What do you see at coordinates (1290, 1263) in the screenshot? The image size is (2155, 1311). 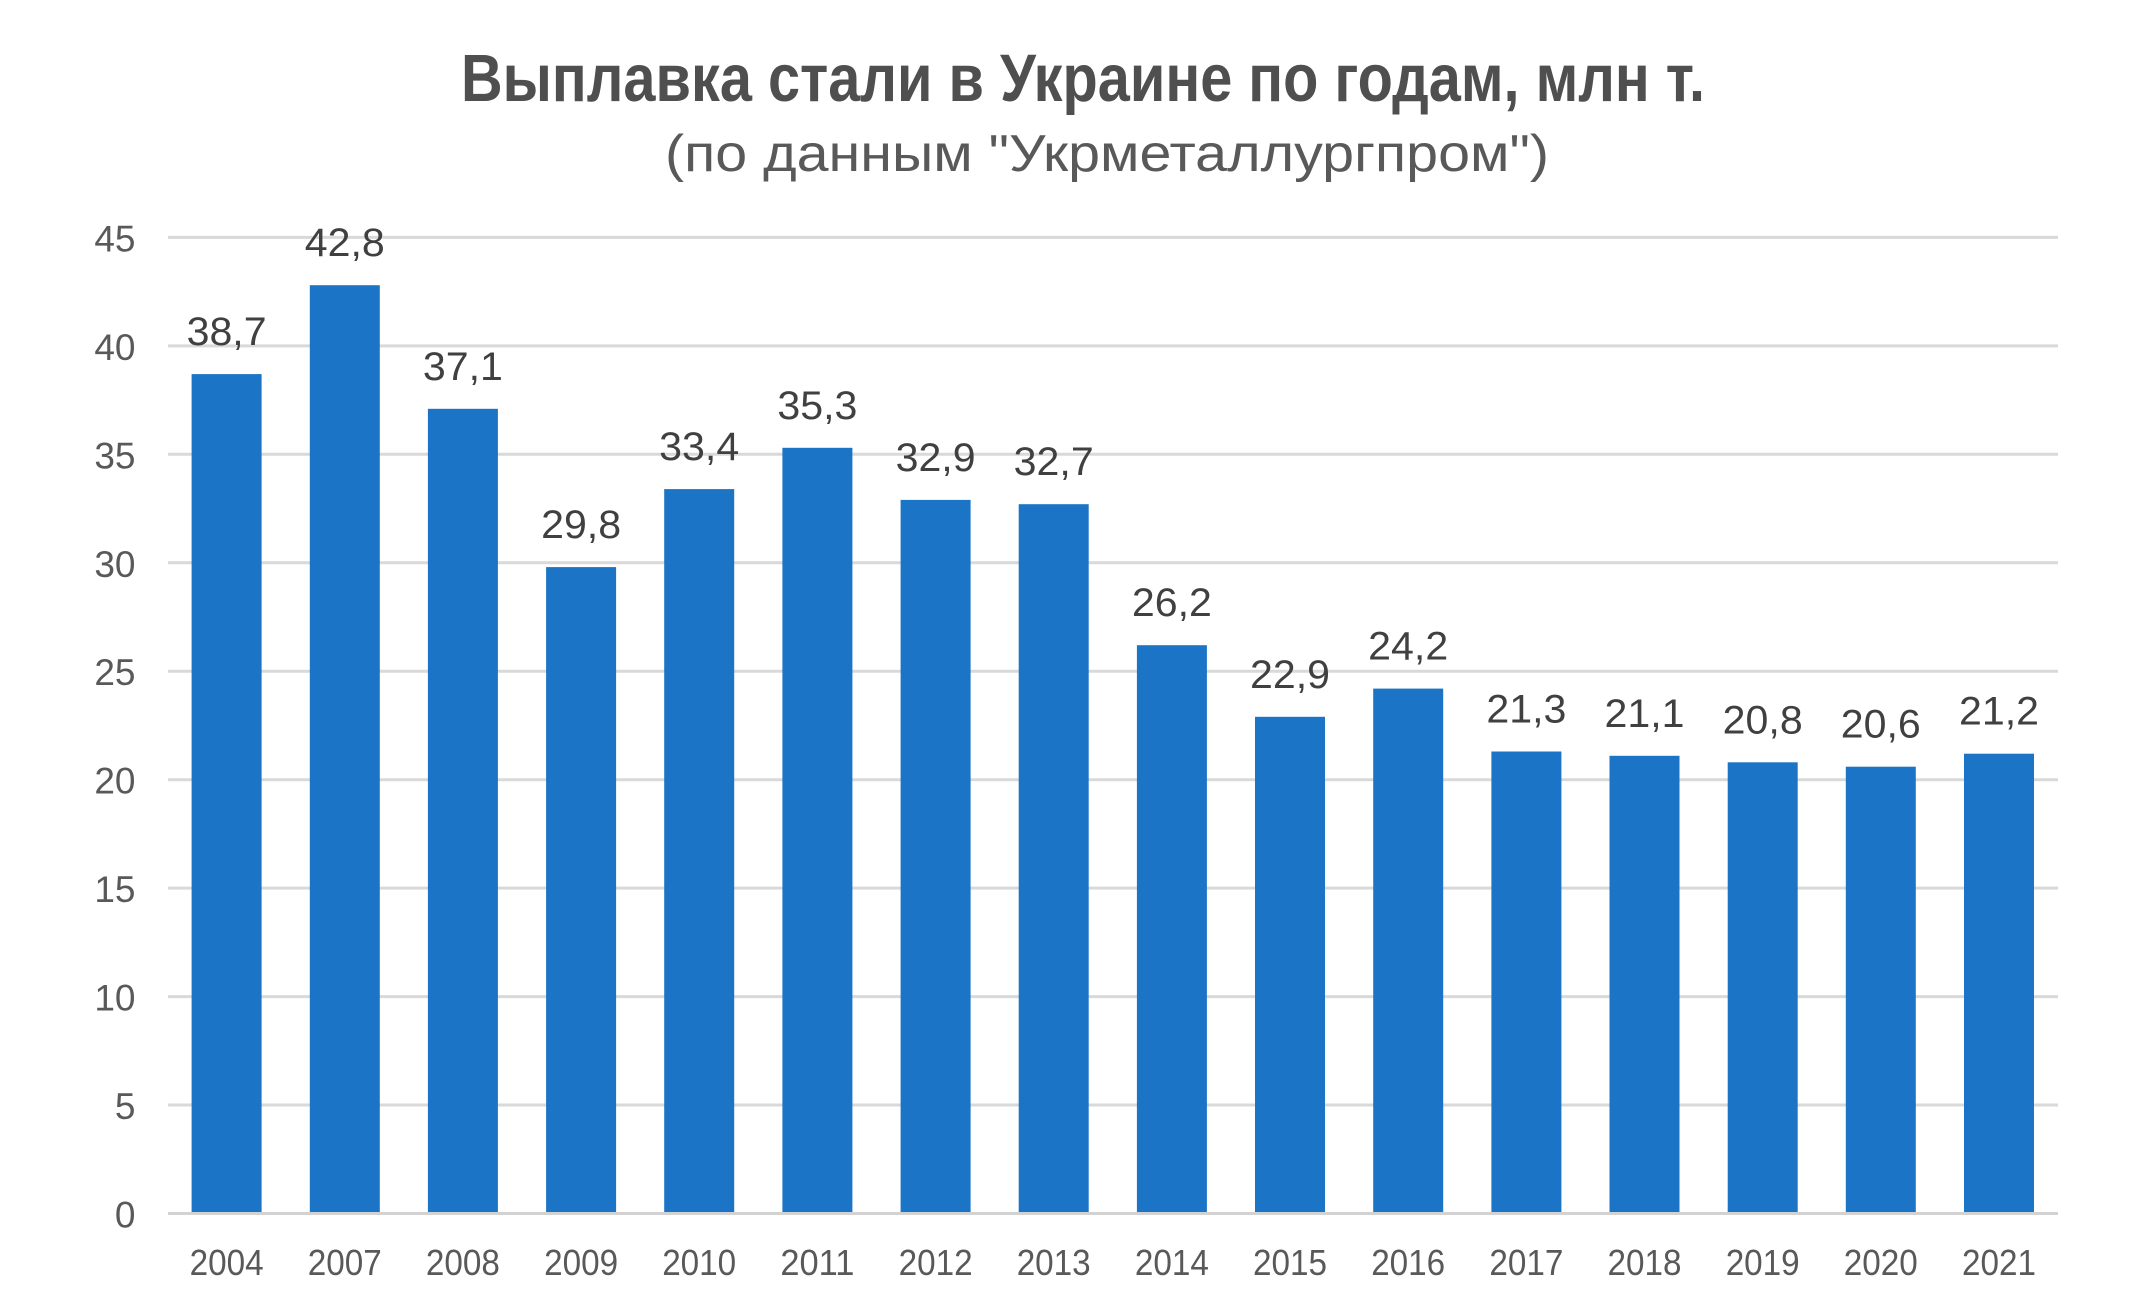 I see `svg-text: 2015` at bounding box center [1290, 1263].